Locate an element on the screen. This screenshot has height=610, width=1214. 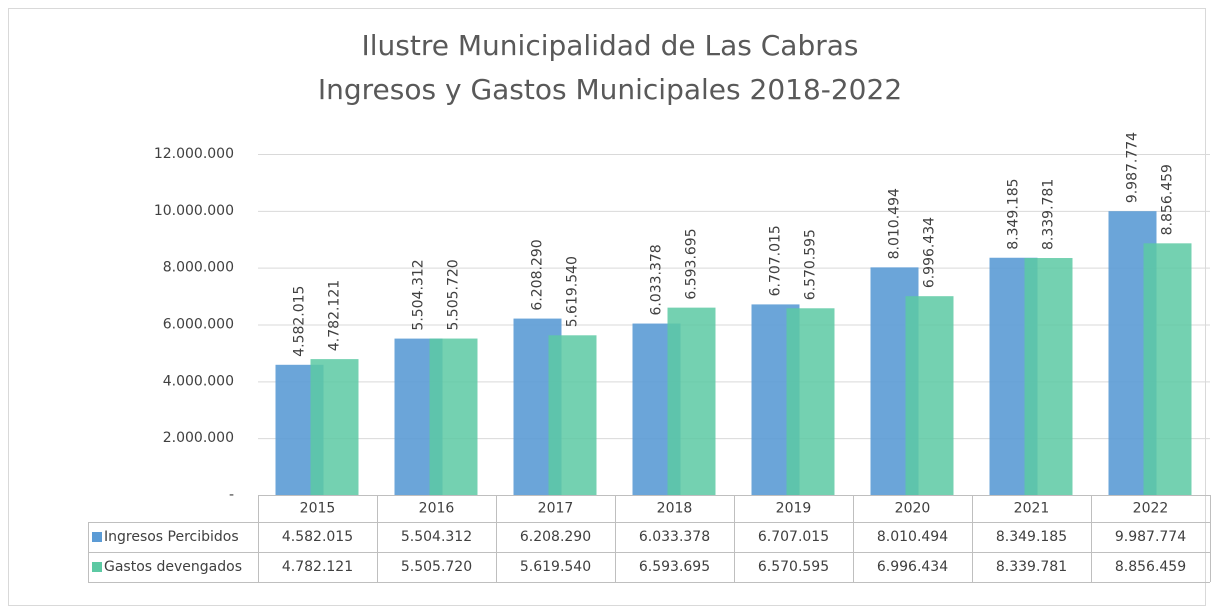
x-tick-label: 2019 is located at coordinates (794, 509).